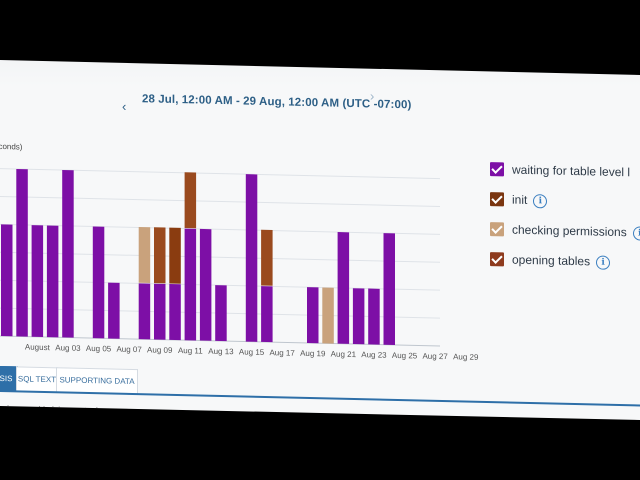 This screenshot has height=480, width=640. I want to click on x-tick-label: Aug 13, so click(221, 352).